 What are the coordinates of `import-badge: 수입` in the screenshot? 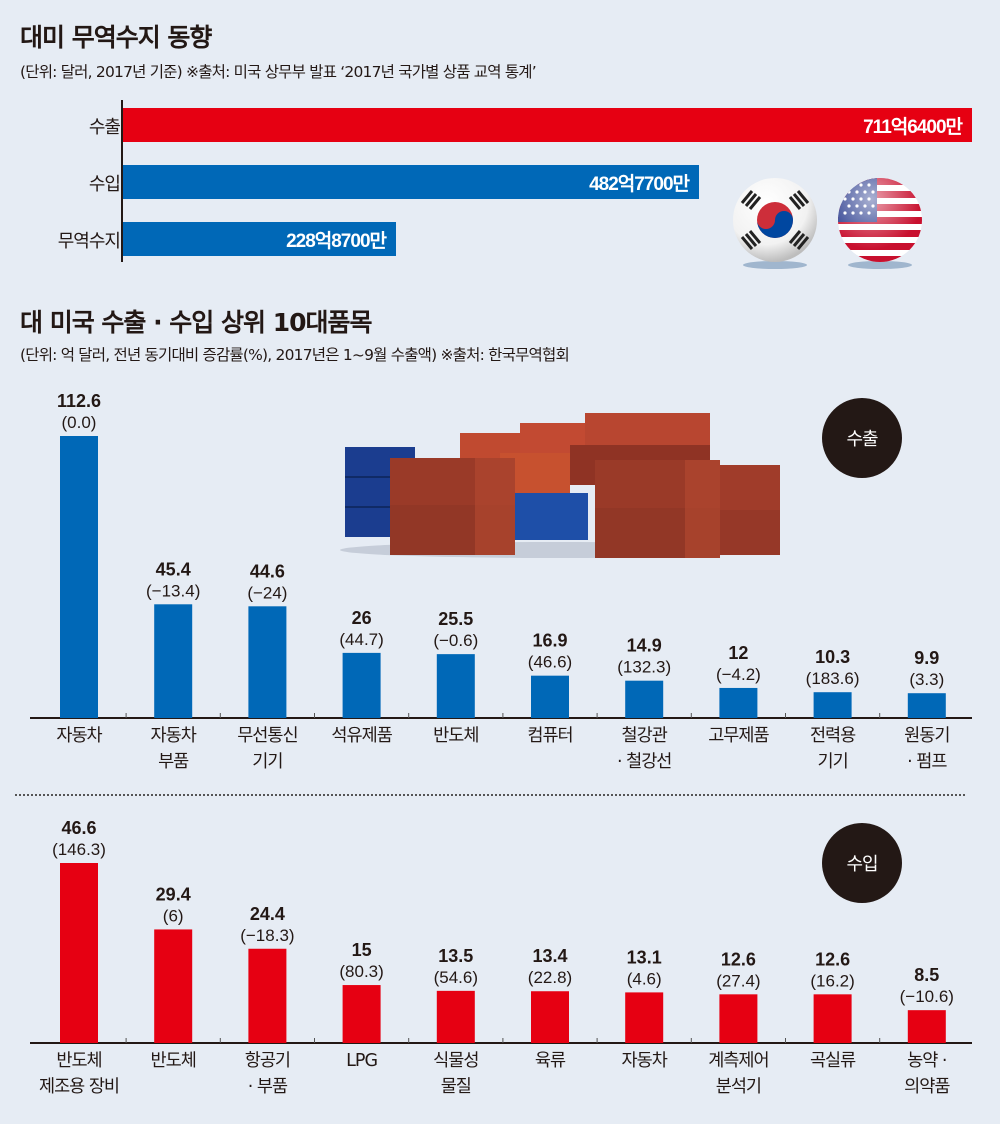 It's located at (862, 863).